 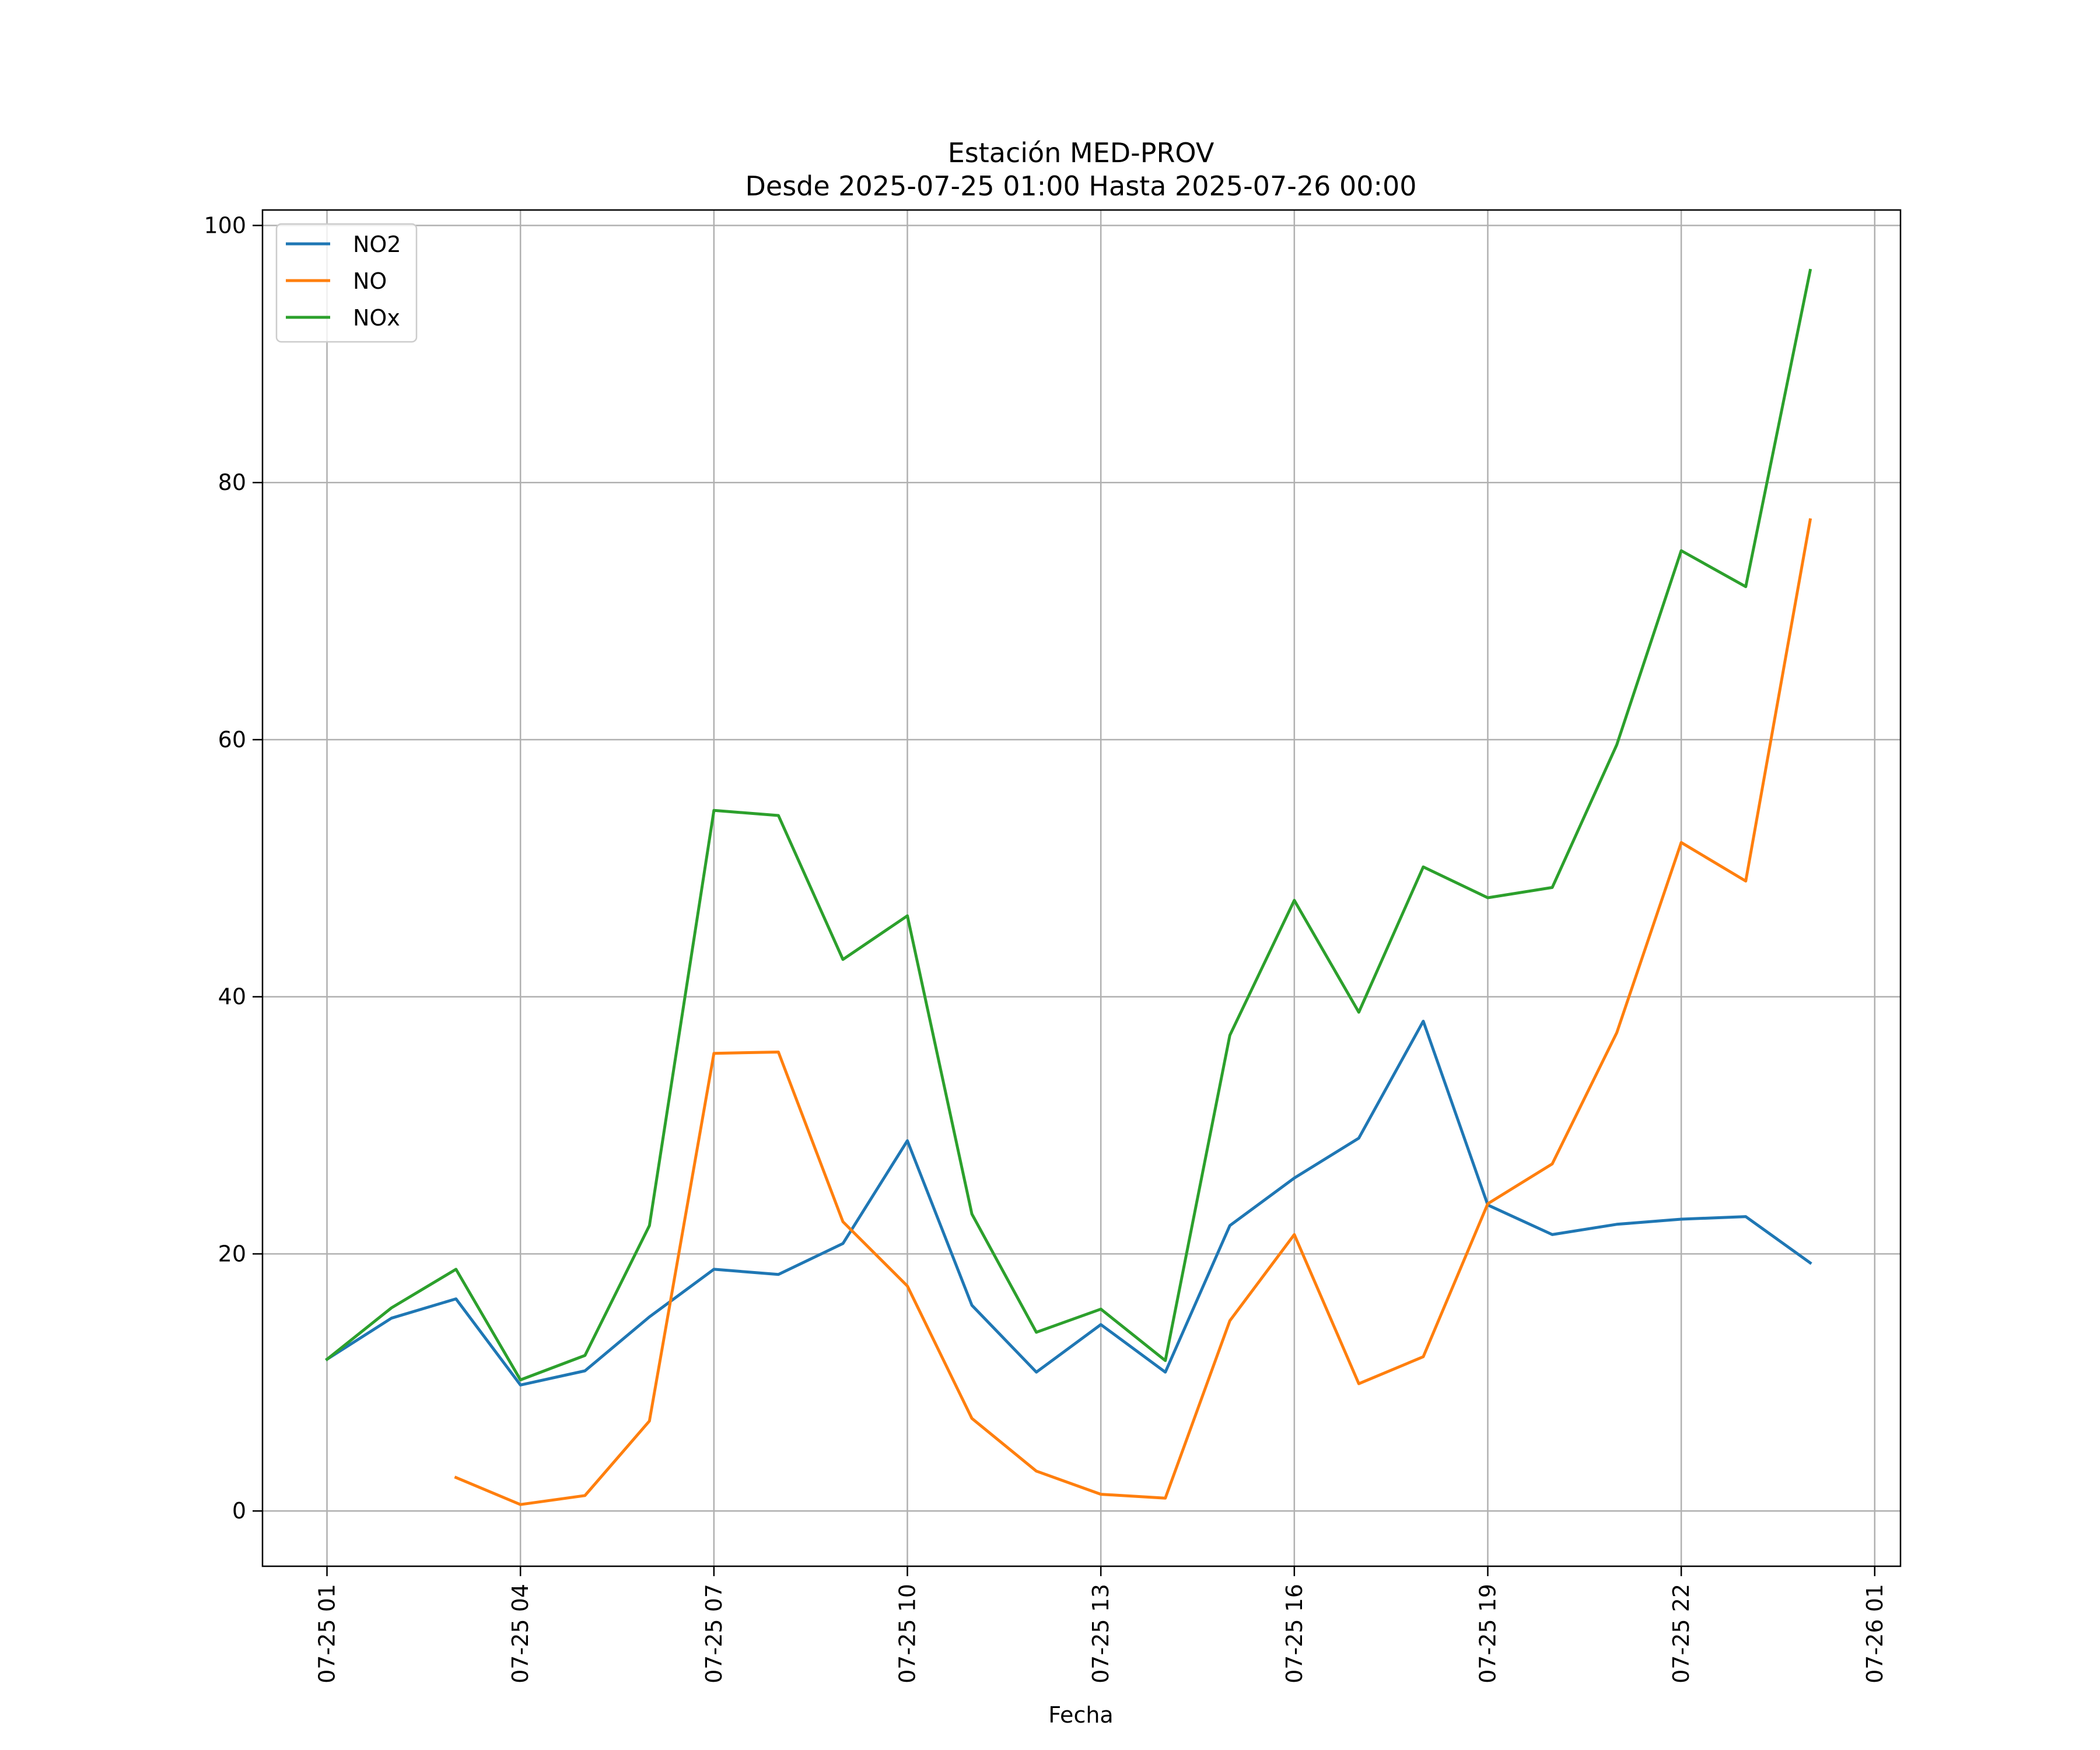 What do you see at coordinates (1487, 1634) in the screenshot?
I see `x-tick-label: 07-25 19` at bounding box center [1487, 1634].